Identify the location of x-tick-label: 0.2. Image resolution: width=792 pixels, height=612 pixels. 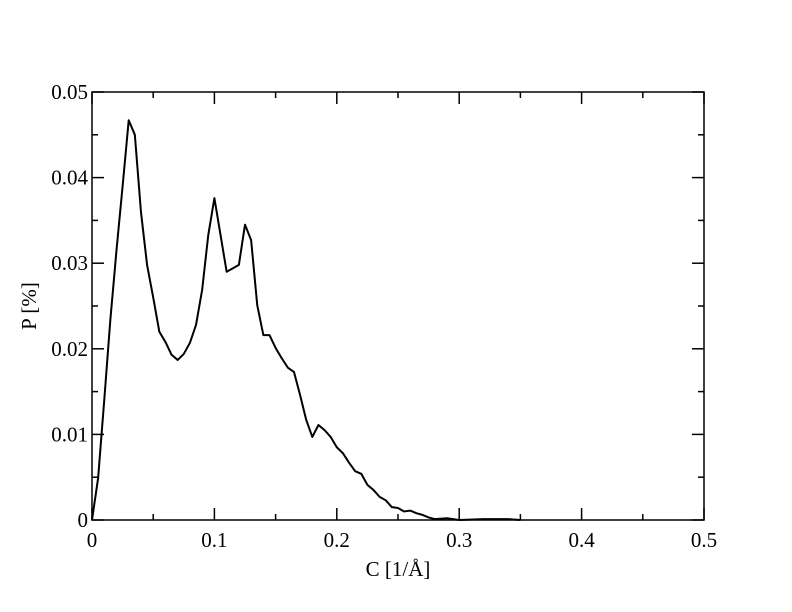
(337, 540).